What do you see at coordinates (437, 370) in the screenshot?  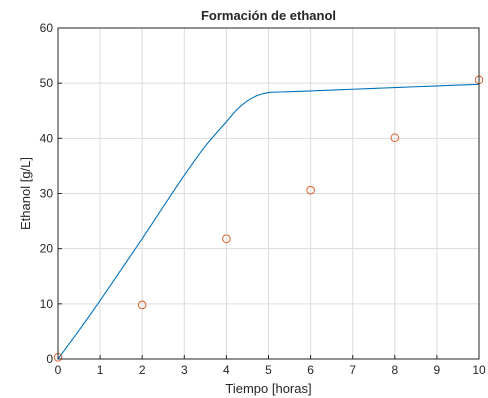 I see `x-tick-label: 9` at bounding box center [437, 370].